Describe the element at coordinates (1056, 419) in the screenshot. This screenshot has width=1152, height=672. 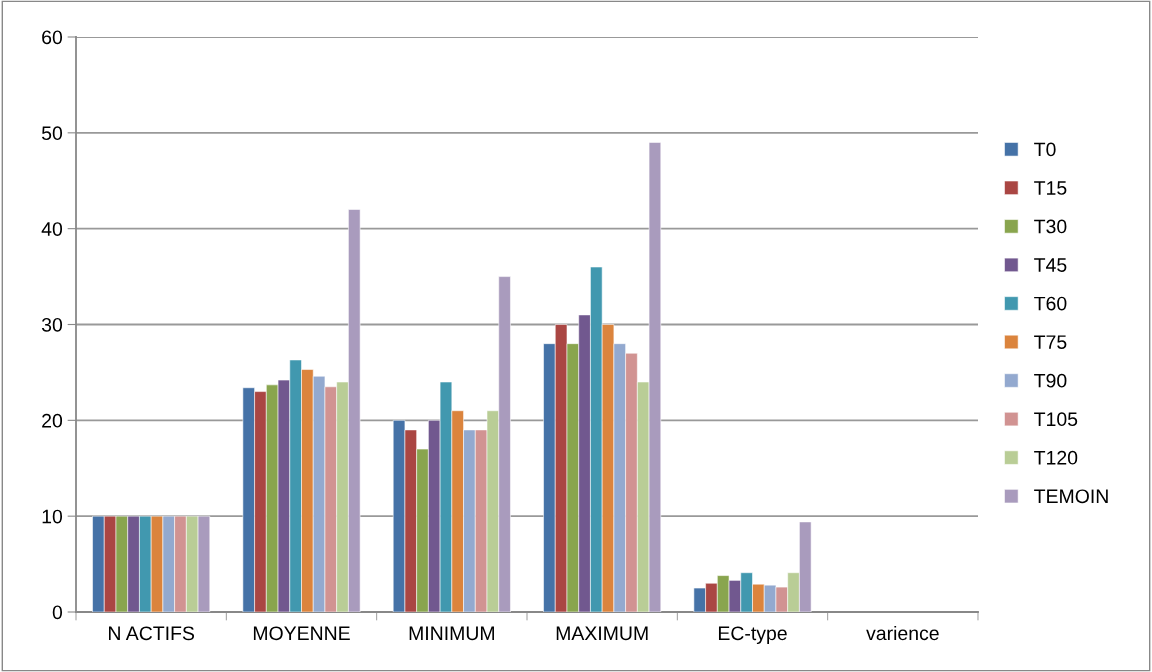
I see `legend-label: T105` at that location.